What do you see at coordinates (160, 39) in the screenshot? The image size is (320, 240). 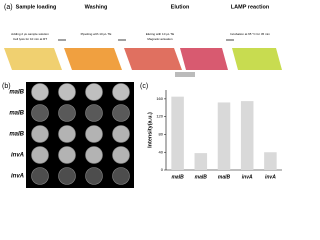 I see `note: Magnetic actuation` at bounding box center [160, 39].